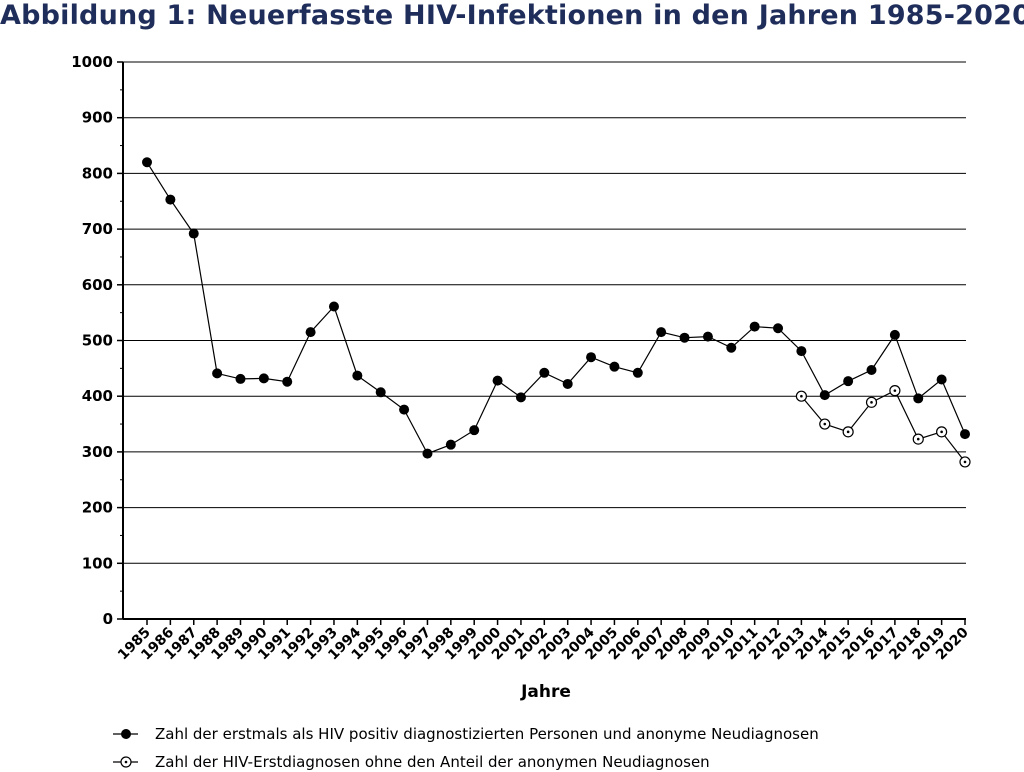 The height and width of the screenshot is (772, 1024). Describe the element at coordinates (97, 173) in the screenshot. I see `y-tick-label: 800` at that location.